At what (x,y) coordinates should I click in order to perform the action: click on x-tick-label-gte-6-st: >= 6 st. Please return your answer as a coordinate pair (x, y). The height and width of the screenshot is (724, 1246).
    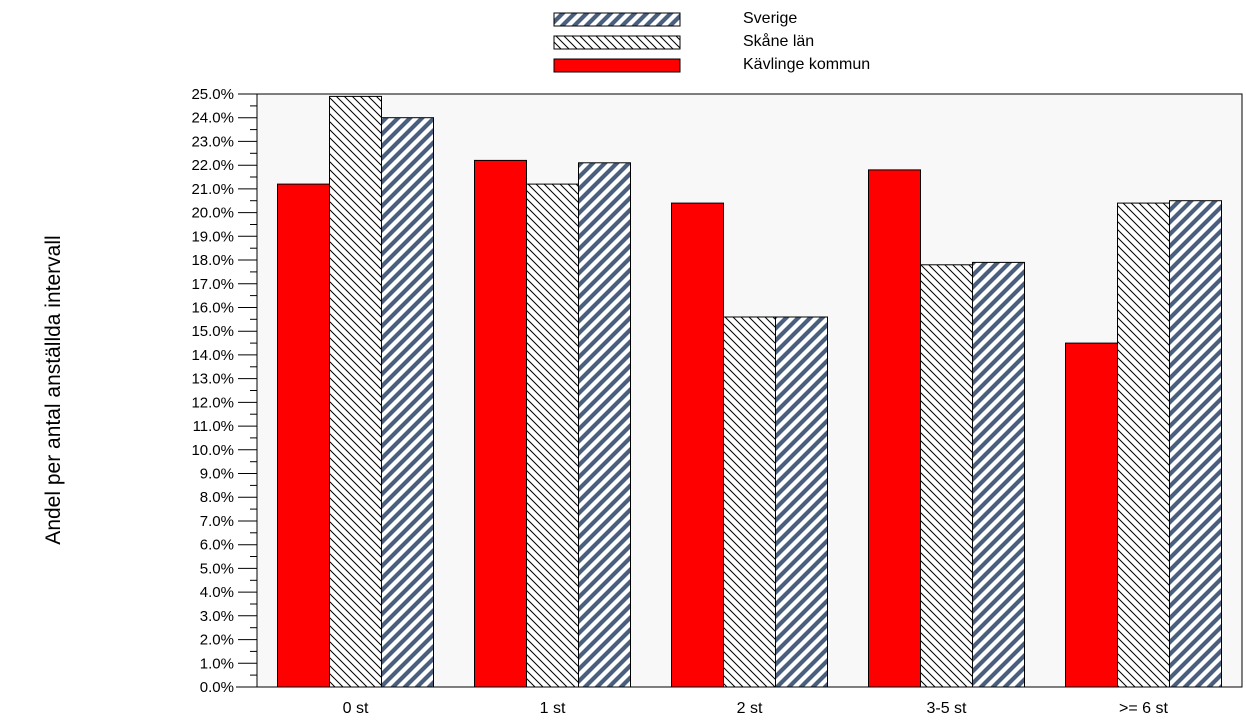
    Looking at the image, I should click on (1143, 708).